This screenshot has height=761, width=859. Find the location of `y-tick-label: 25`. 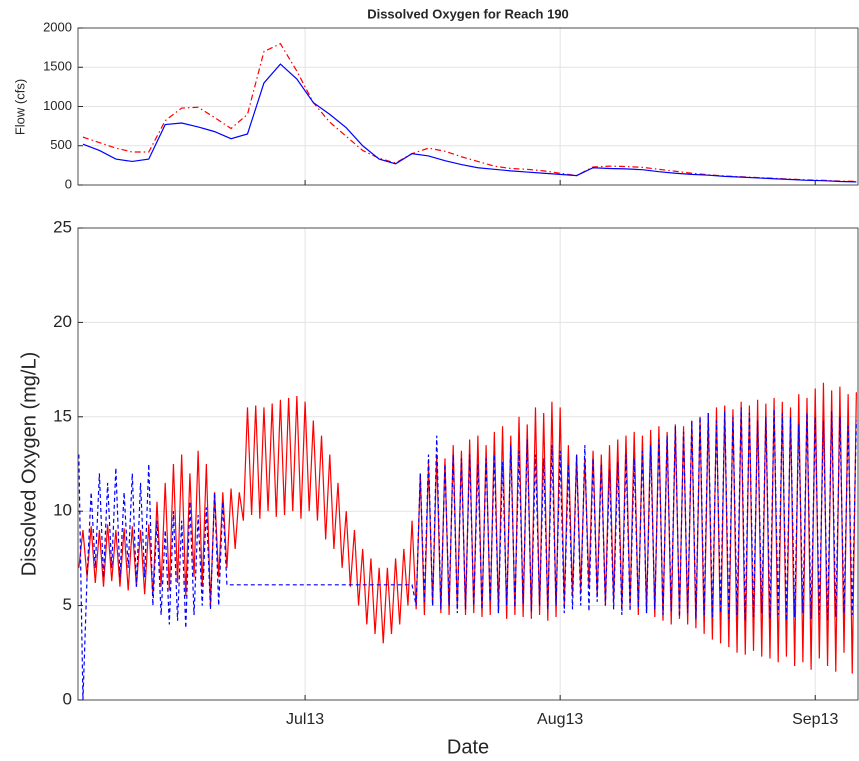

y-tick-label: 25 is located at coordinates (62, 226).